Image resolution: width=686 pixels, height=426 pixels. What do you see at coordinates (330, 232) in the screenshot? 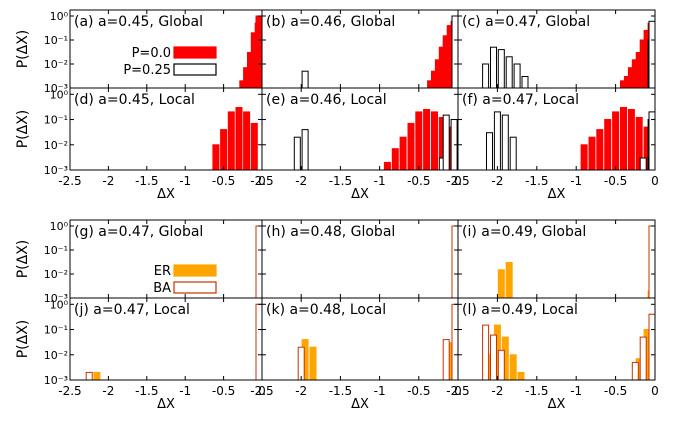
I see `panel-title-h: (h) a=0.48, Global` at bounding box center [330, 232].